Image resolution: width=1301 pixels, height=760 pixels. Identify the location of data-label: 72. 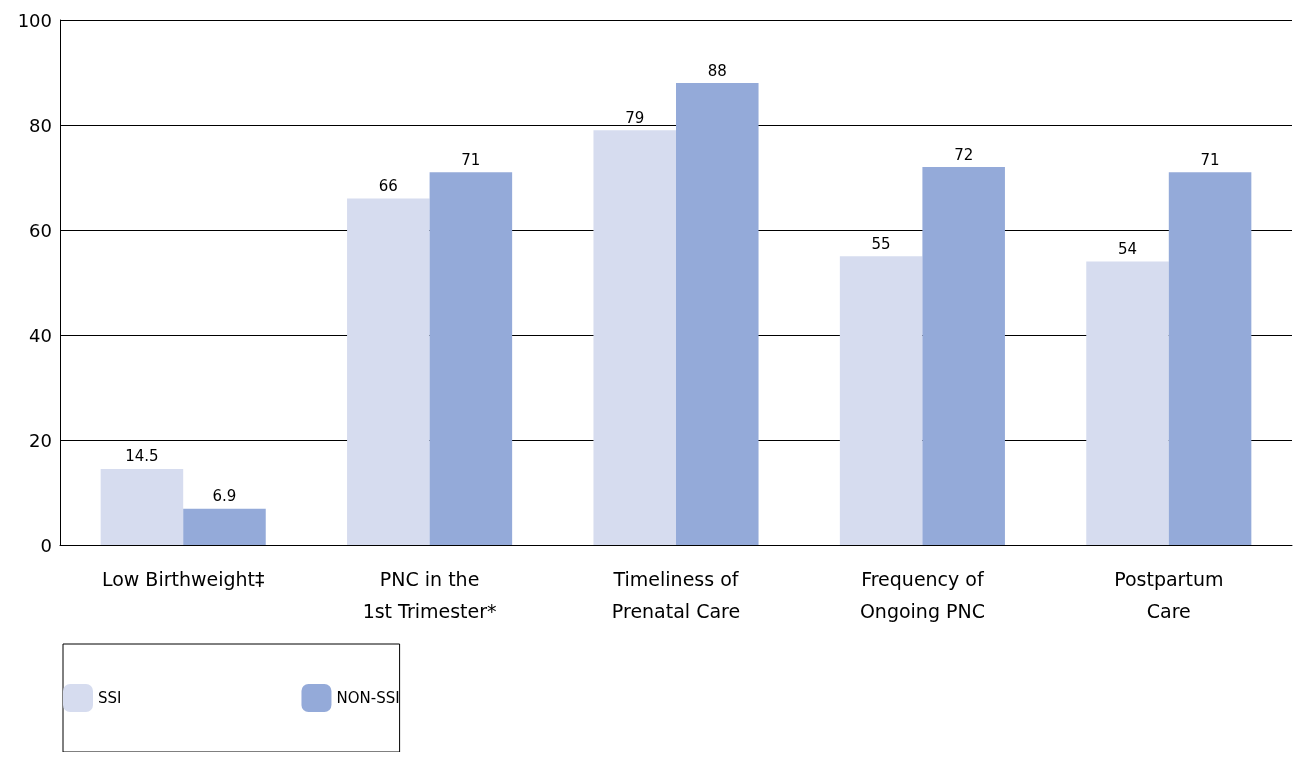
(964, 154).